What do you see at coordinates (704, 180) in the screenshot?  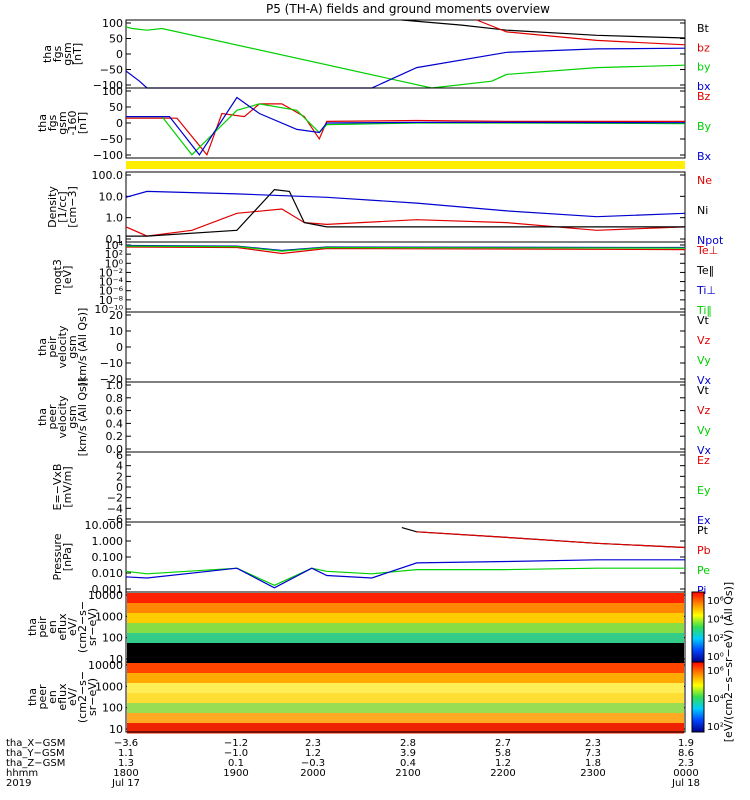 I see `legend-entry: Ne` at bounding box center [704, 180].